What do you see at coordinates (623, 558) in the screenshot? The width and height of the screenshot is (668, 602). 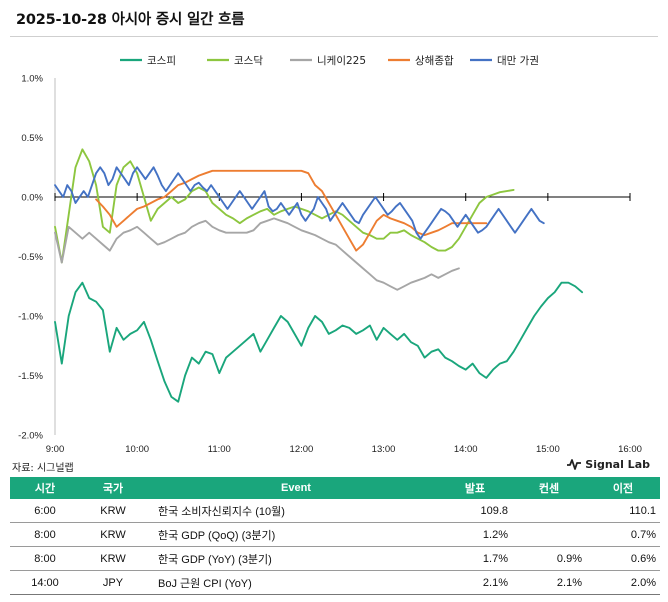 I see `cell-previous: 0.6%` at bounding box center [623, 558].